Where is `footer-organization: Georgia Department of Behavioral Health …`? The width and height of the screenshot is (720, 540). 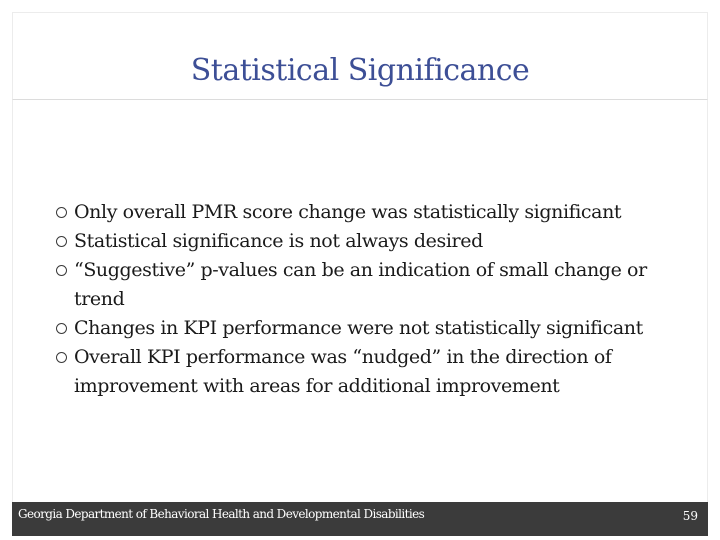
footer-organization: Georgia Department of Behavioral Health … is located at coordinates (221, 514).